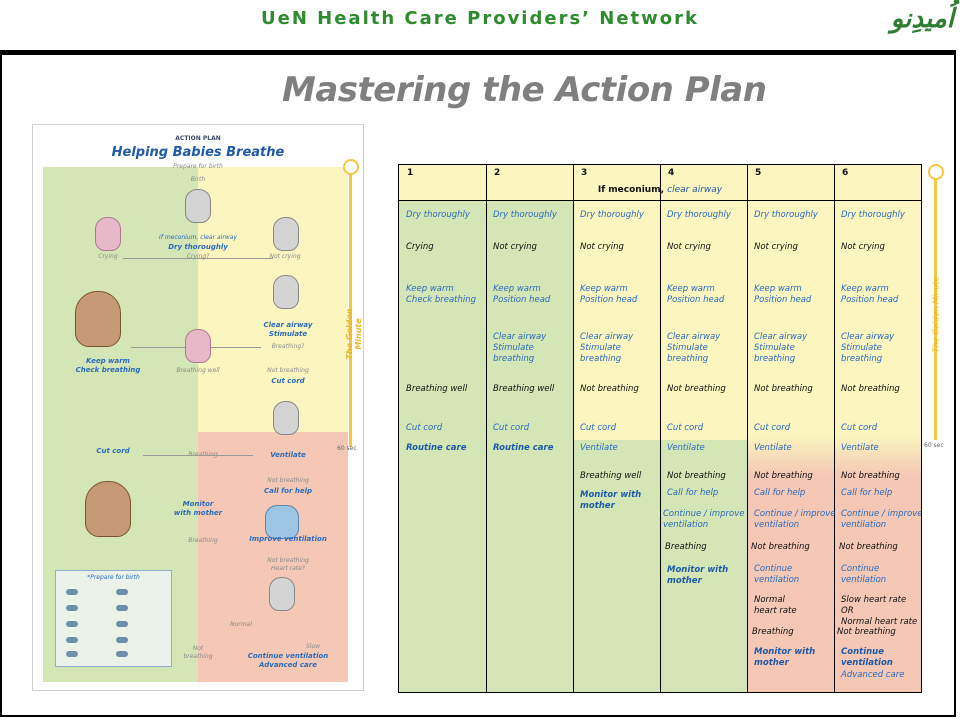 This screenshot has height=720, width=960. I want to click on table-cell: Breathing, so click(773, 632).